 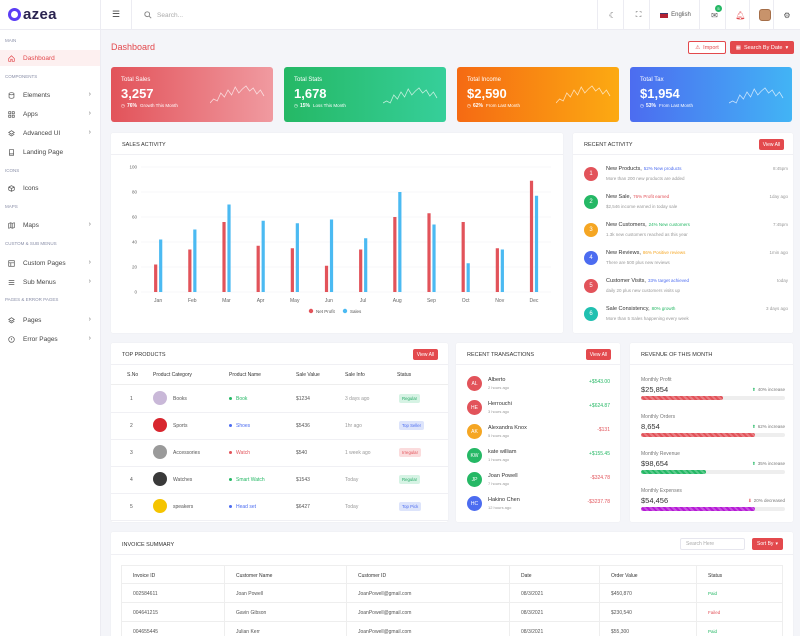 I want to click on status-badge: Irregular, so click(x=410, y=452).